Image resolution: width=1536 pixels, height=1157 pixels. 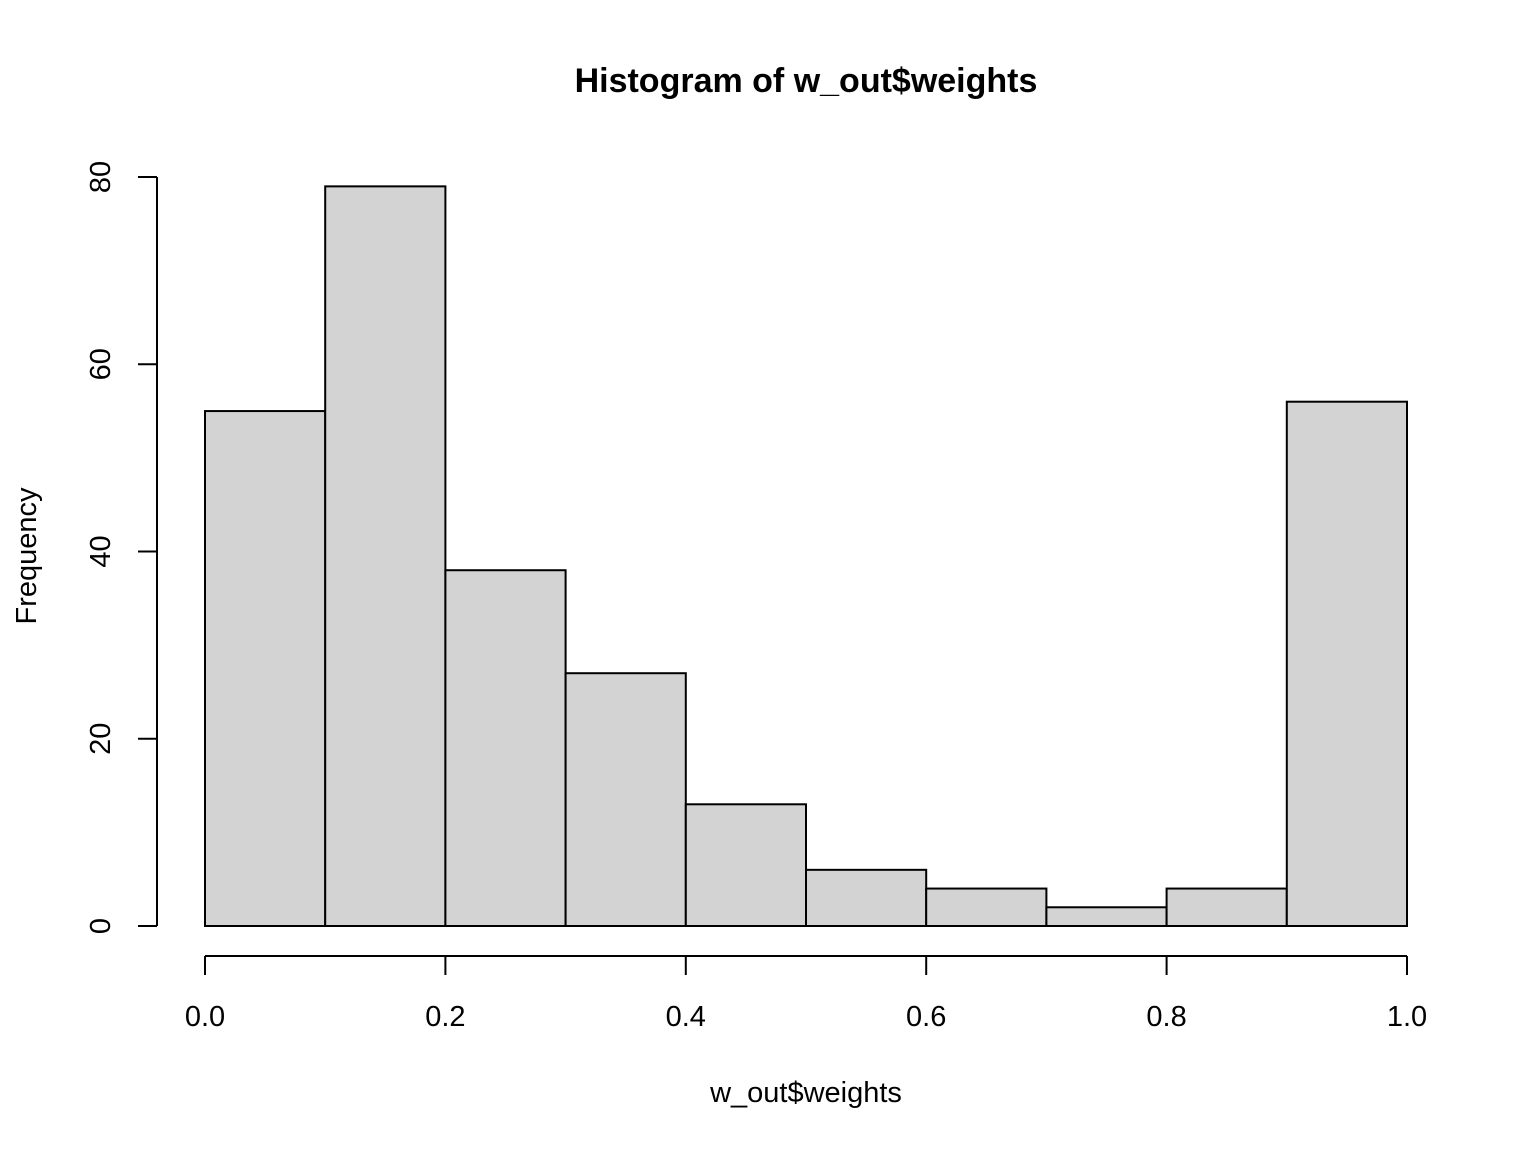 I want to click on y-axis: 0 20 40 60 80, so click(x=121, y=547).